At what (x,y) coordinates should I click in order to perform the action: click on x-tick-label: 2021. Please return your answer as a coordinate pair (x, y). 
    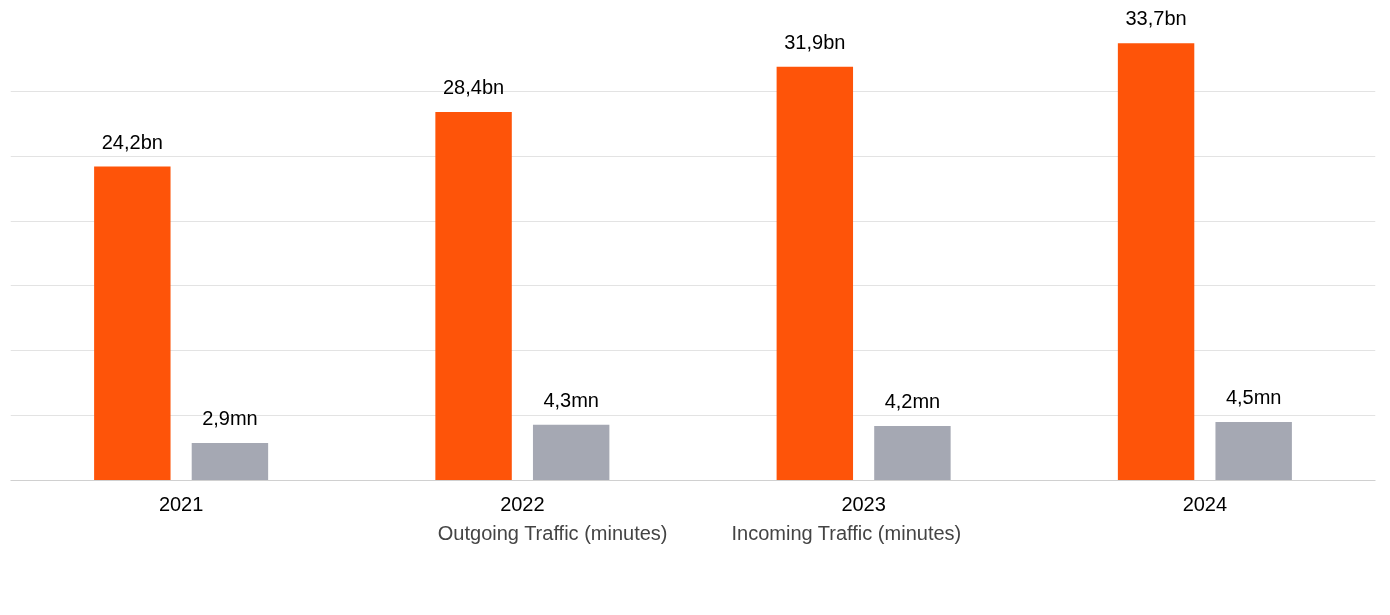
    Looking at the image, I should click on (181, 503).